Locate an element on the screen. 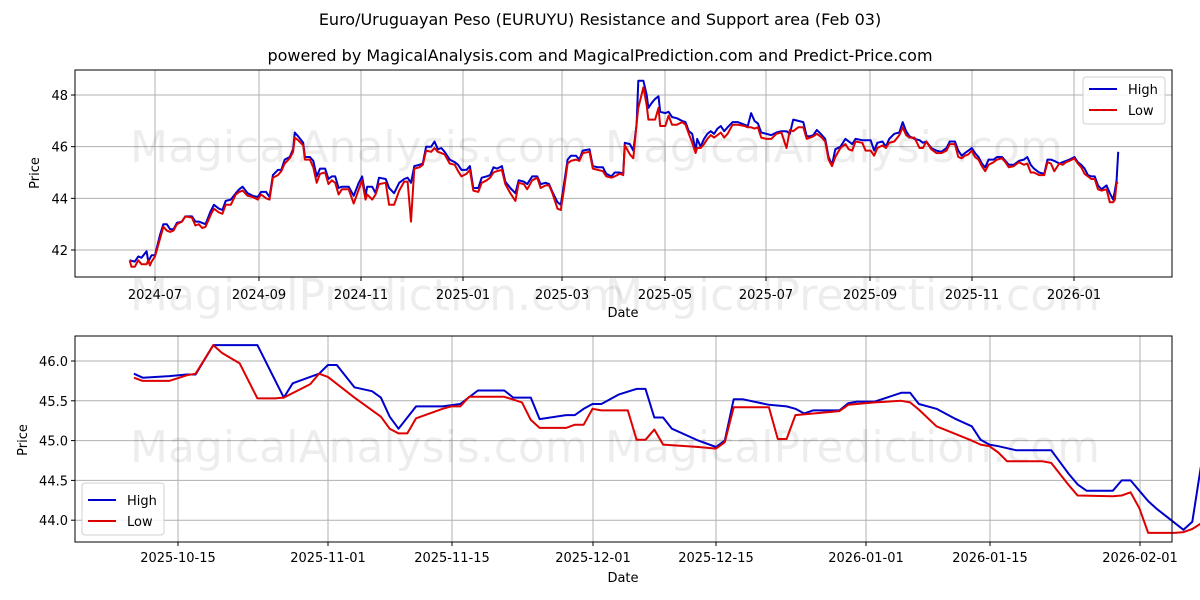 This screenshot has width=1200, height=600. x-tick-label: 2024-07 is located at coordinates (155, 295).